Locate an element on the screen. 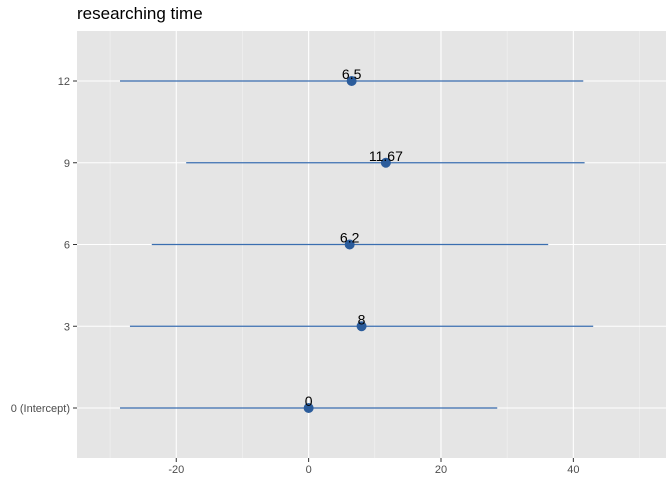 This screenshot has width=672, height=480. x-axis: -20 0 20 40 is located at coordinates (373, 467).